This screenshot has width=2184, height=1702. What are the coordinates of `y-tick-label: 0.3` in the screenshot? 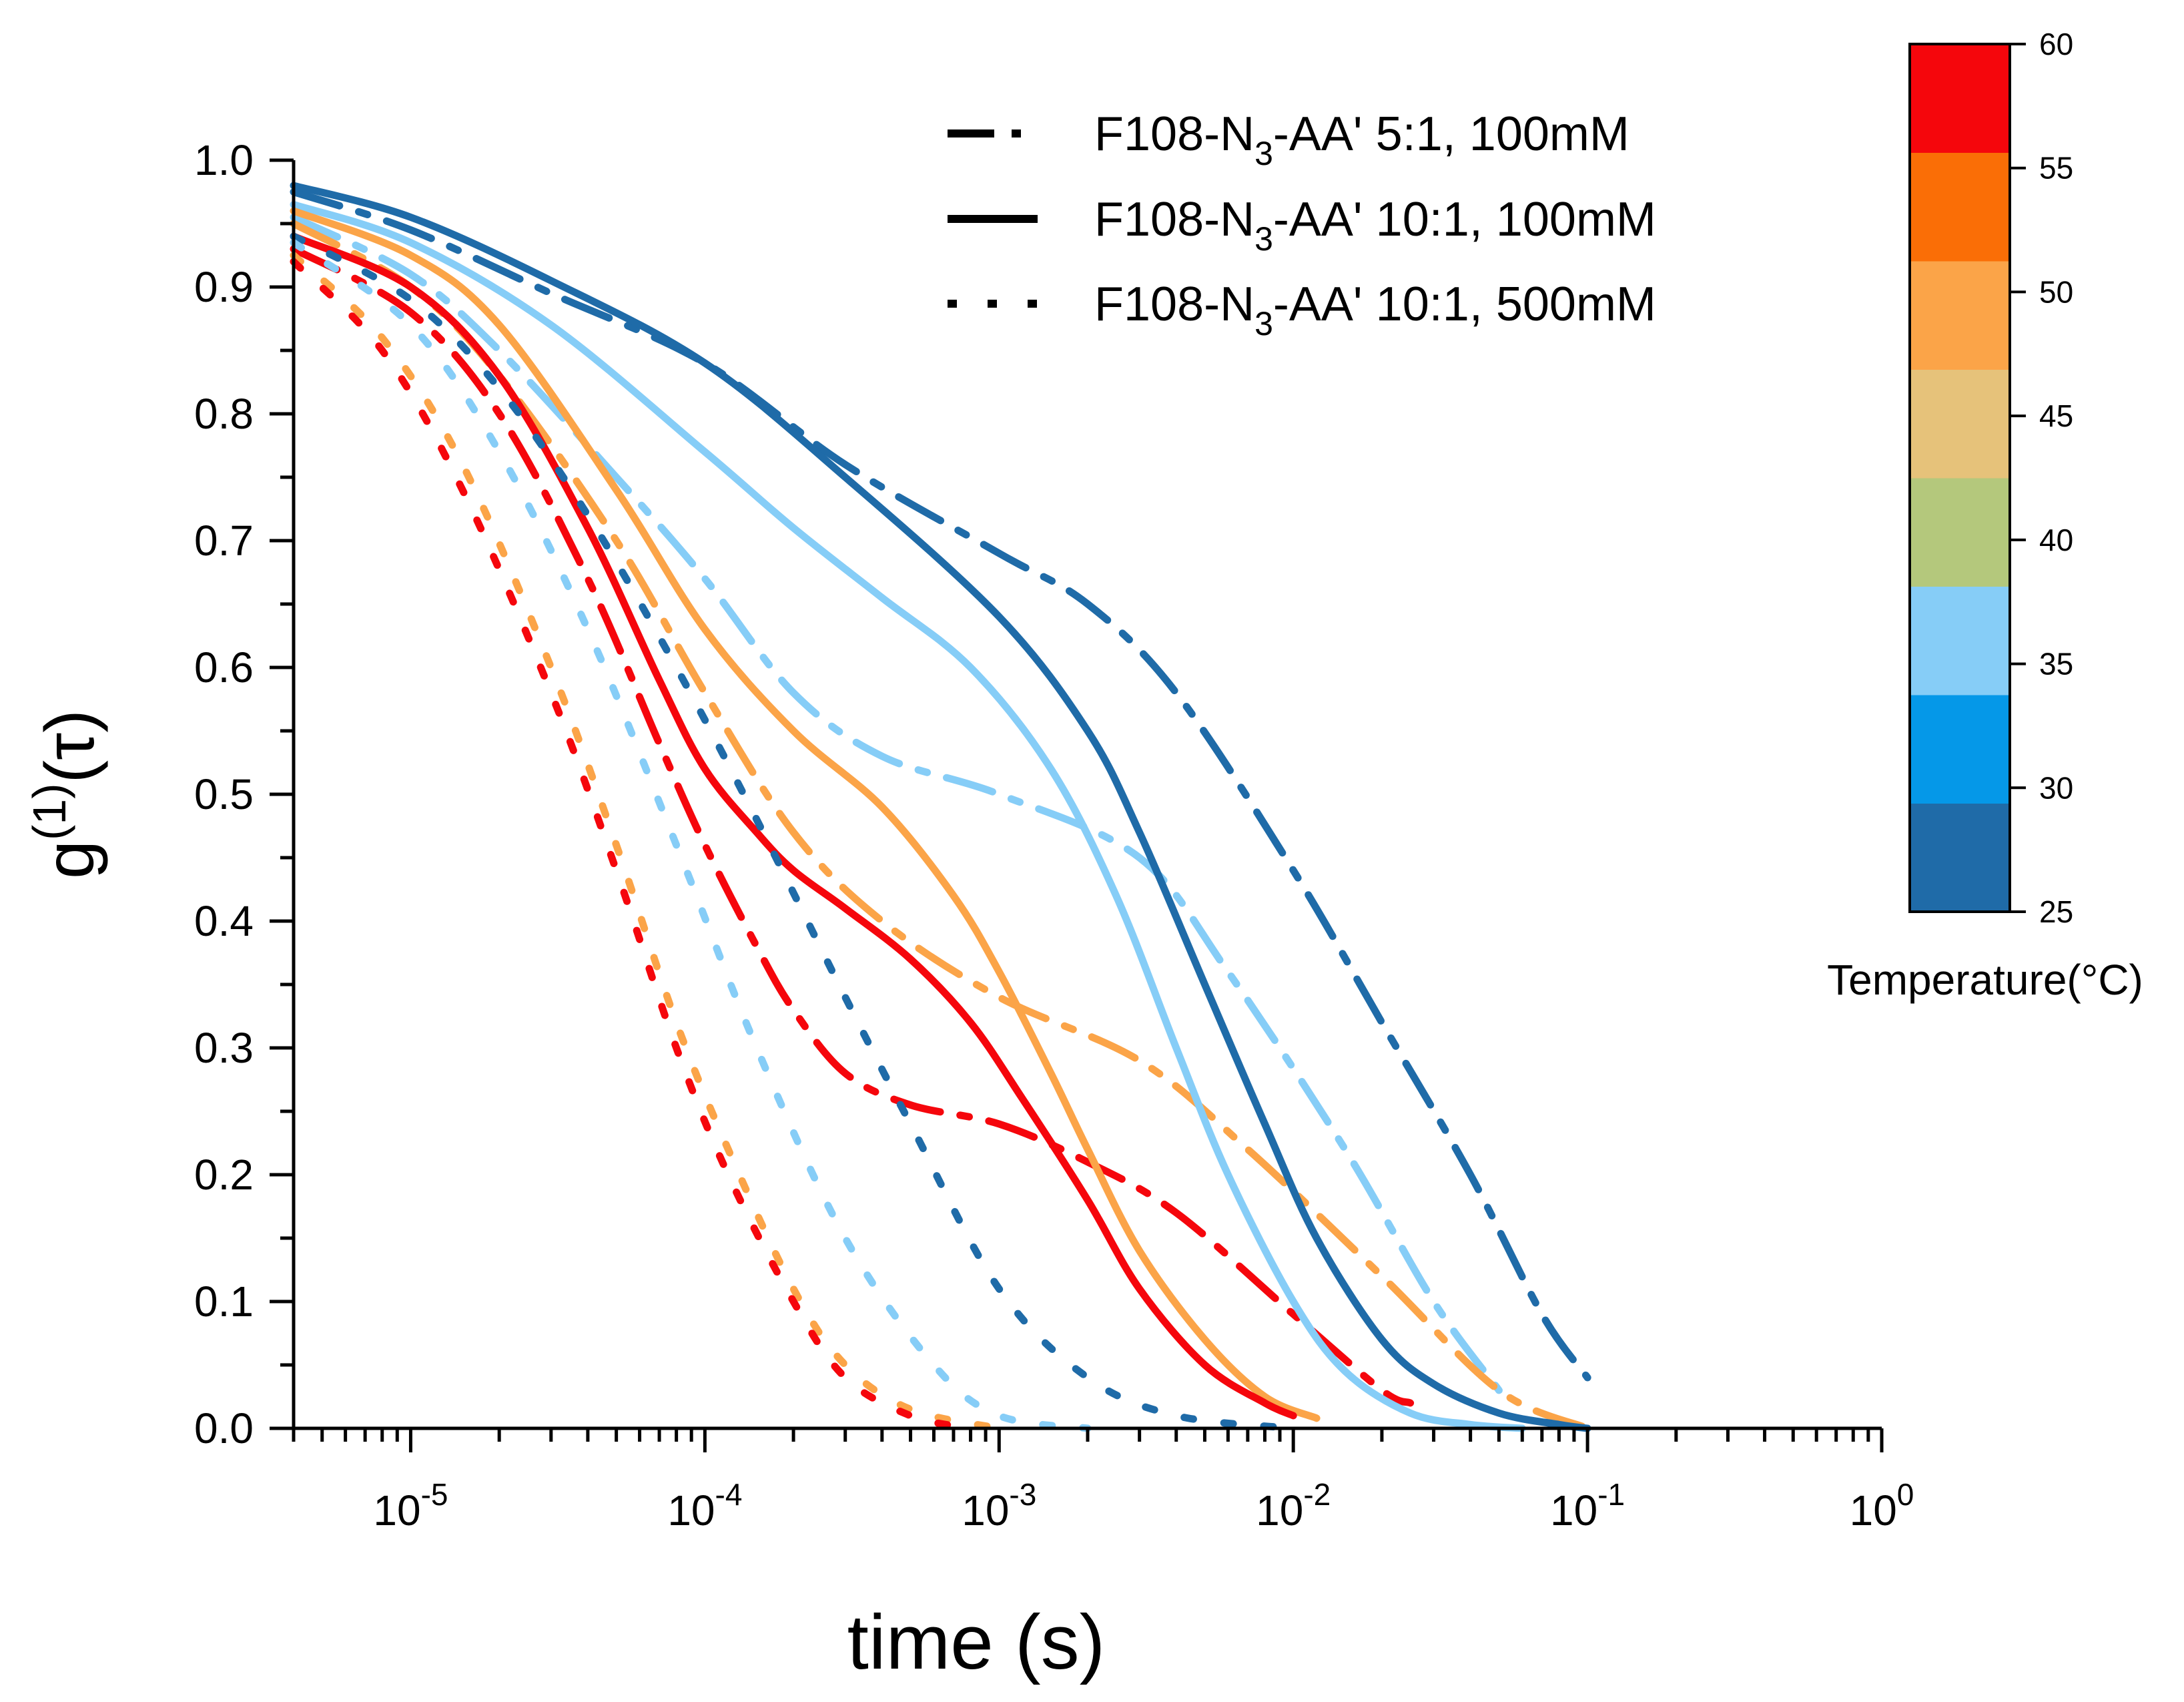 It's located at (224, 1048).